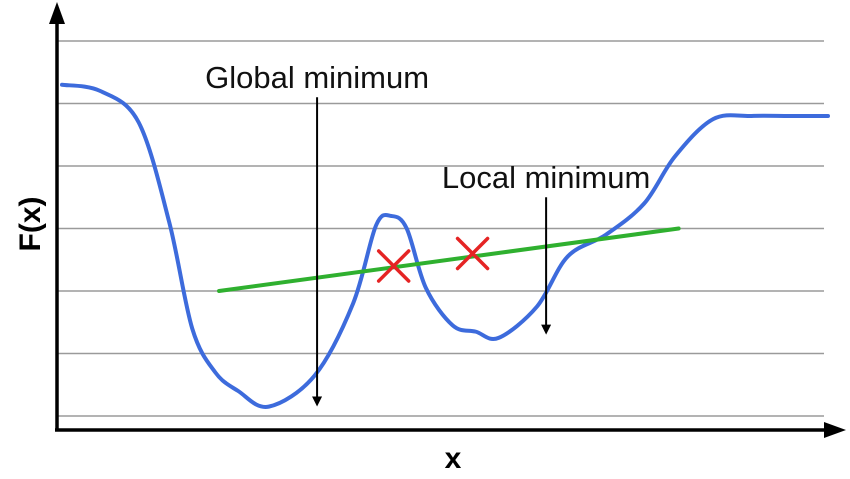 The image size is (850, 479). Describe the element at coordinates (57, 13) in the screenshot. I see `y-axis-arrowhead` at that location.